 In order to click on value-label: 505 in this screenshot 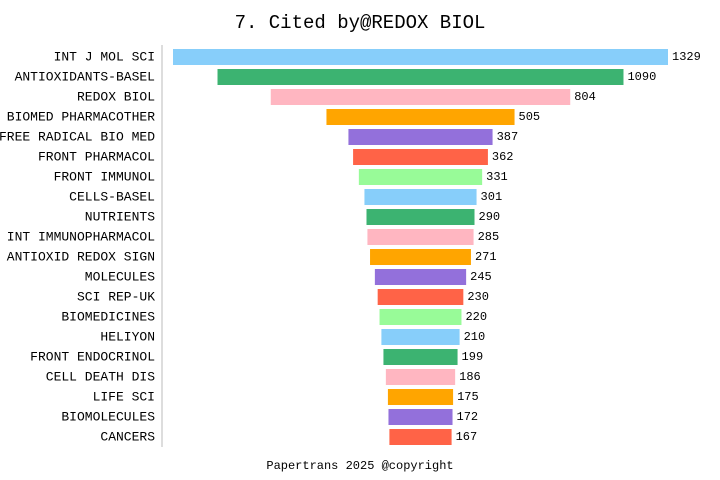, I will do `click(530, 117)`.